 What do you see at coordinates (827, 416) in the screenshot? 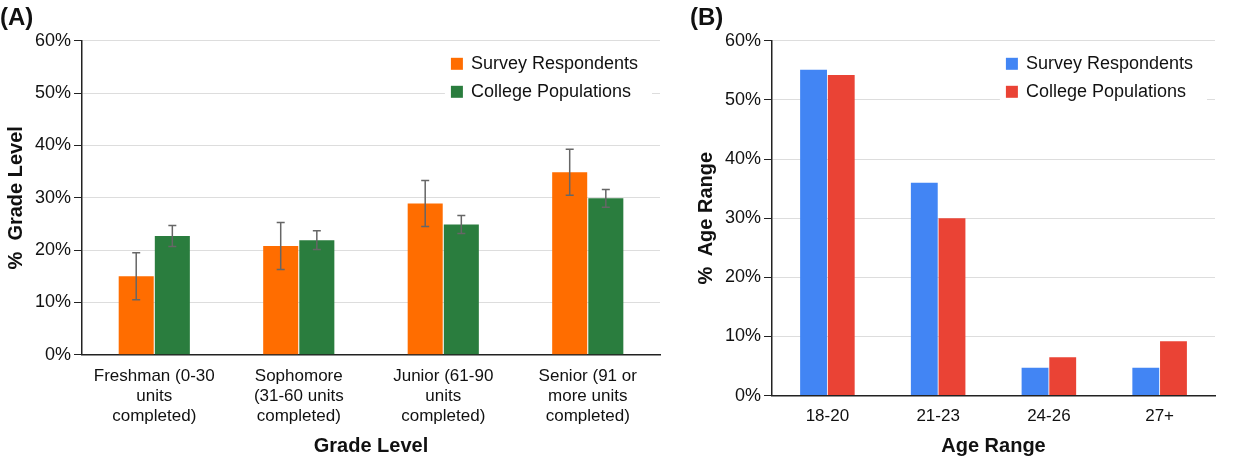
I see `x-tick-label: 18-20` at bounding box center [827, 416].